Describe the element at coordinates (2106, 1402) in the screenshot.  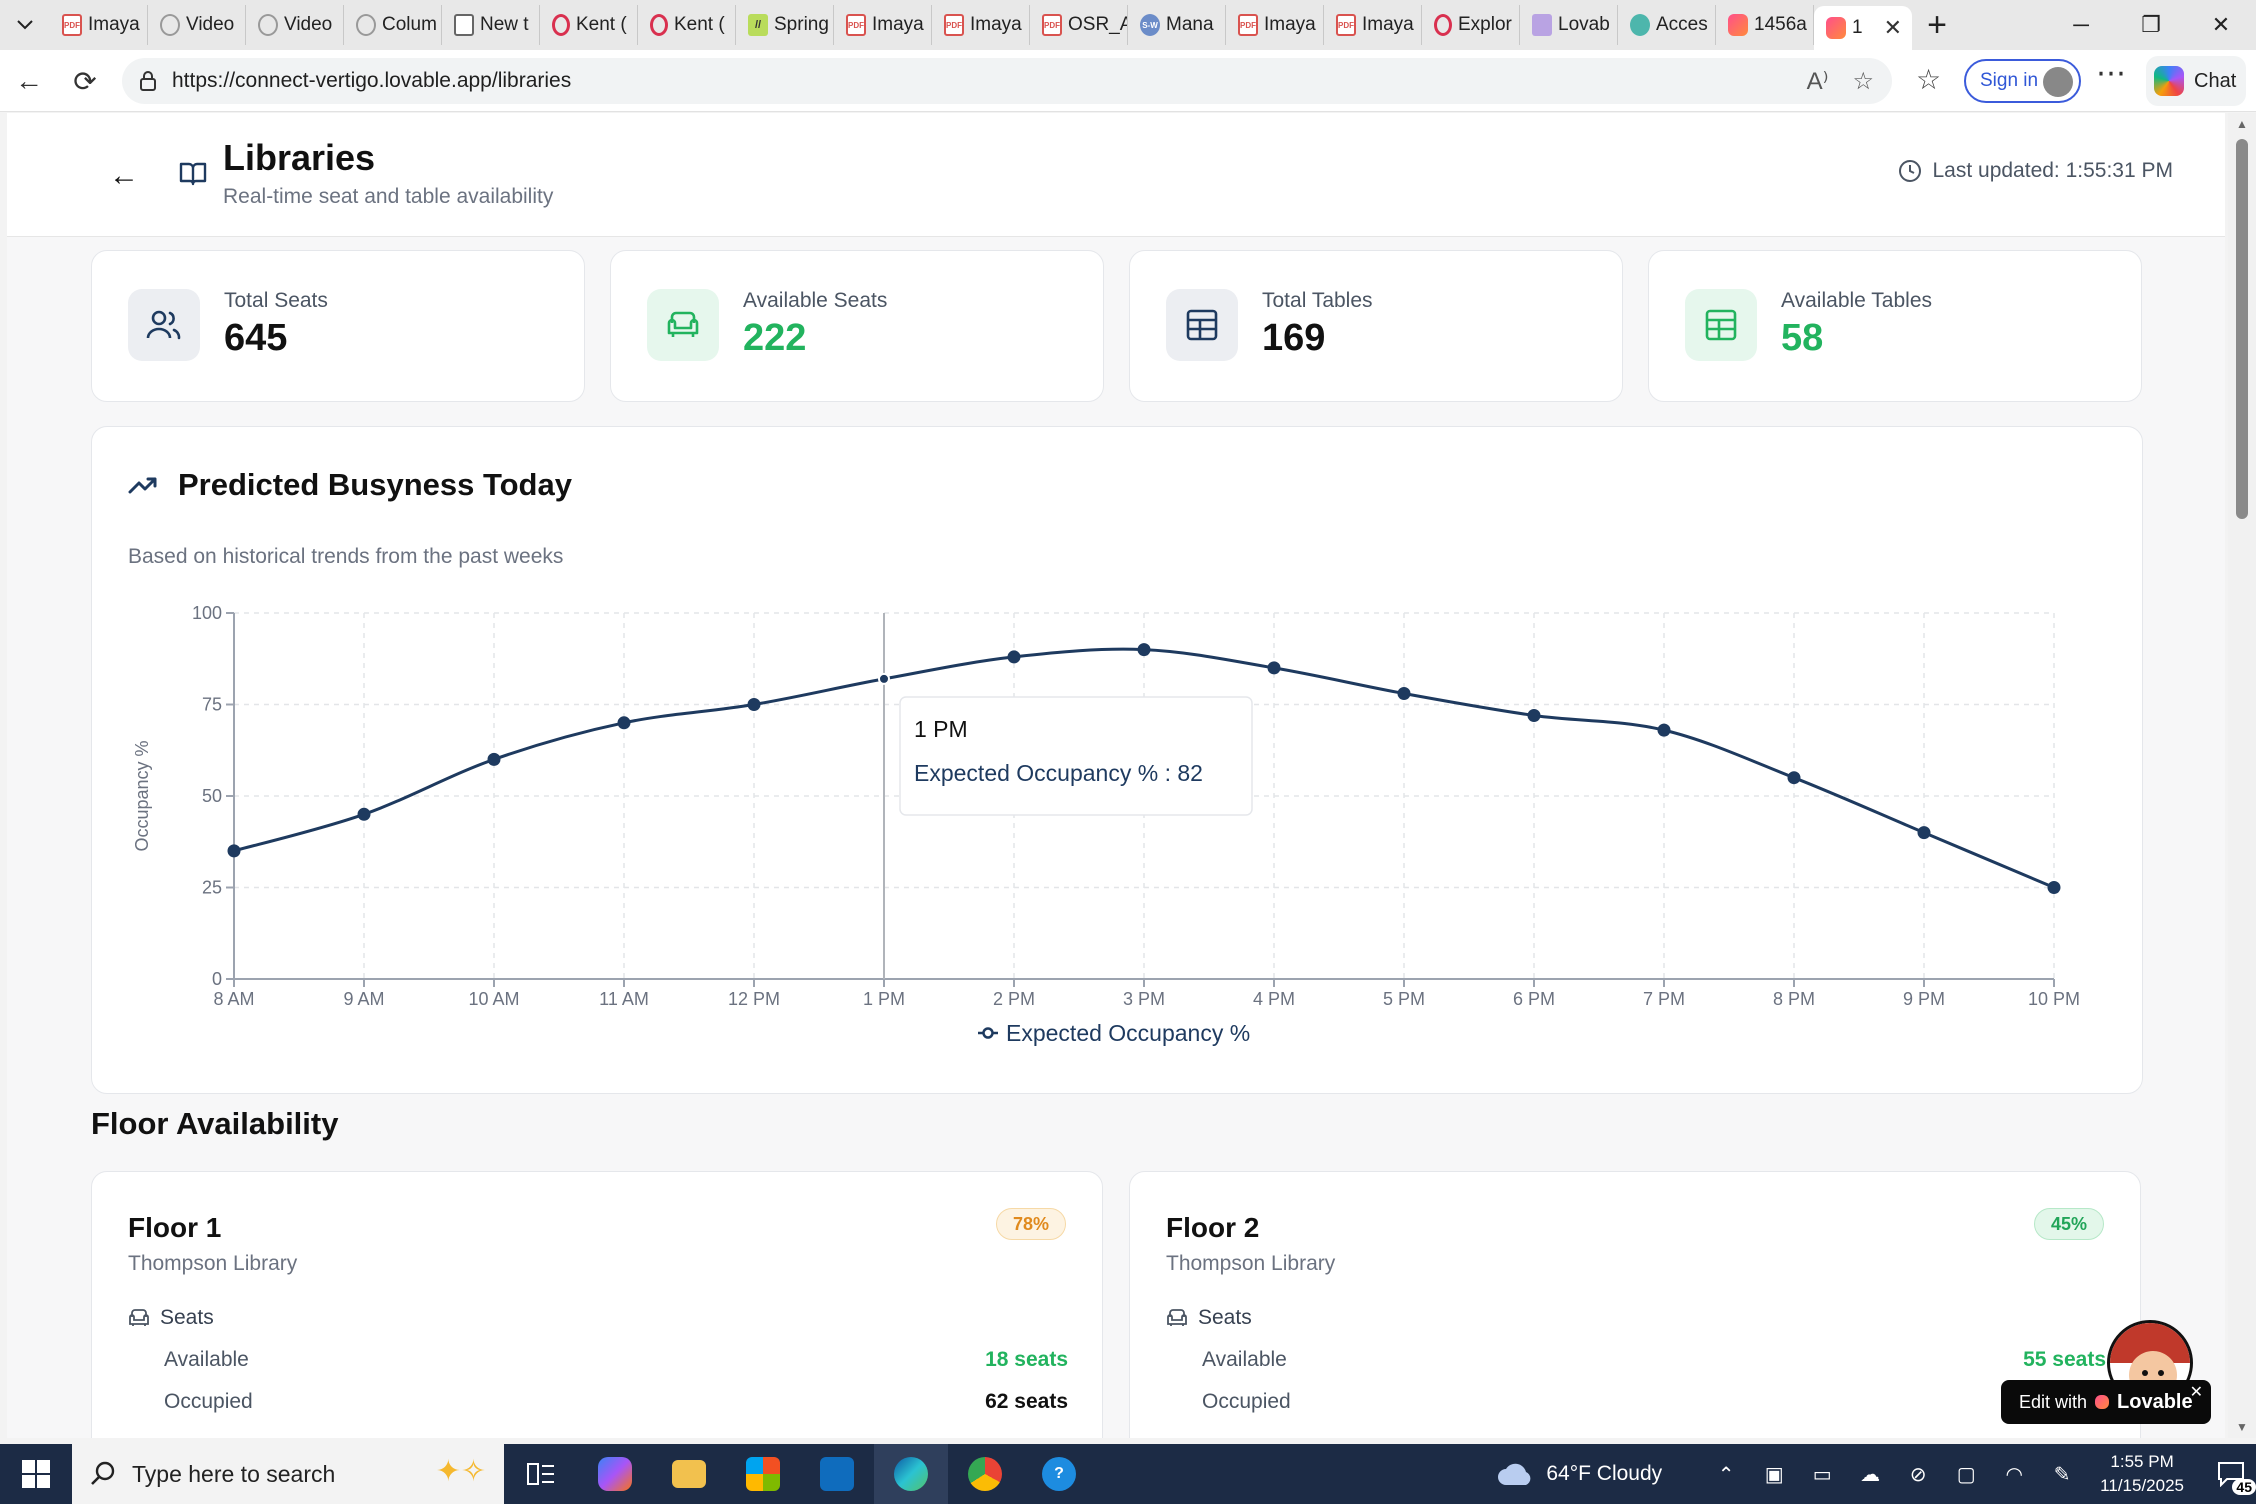
I see `edit-with-lovable-button: Edit with Lovable ✕` at that location.